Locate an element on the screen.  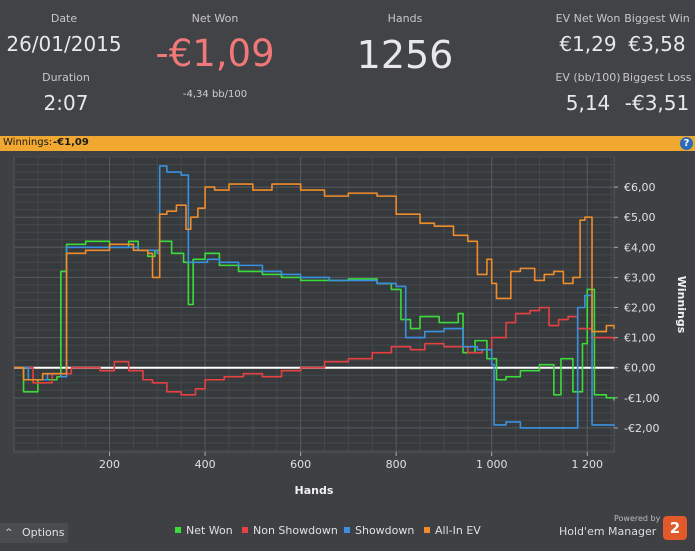
x-tick-label: 400 is located at coordinates (205, 464).